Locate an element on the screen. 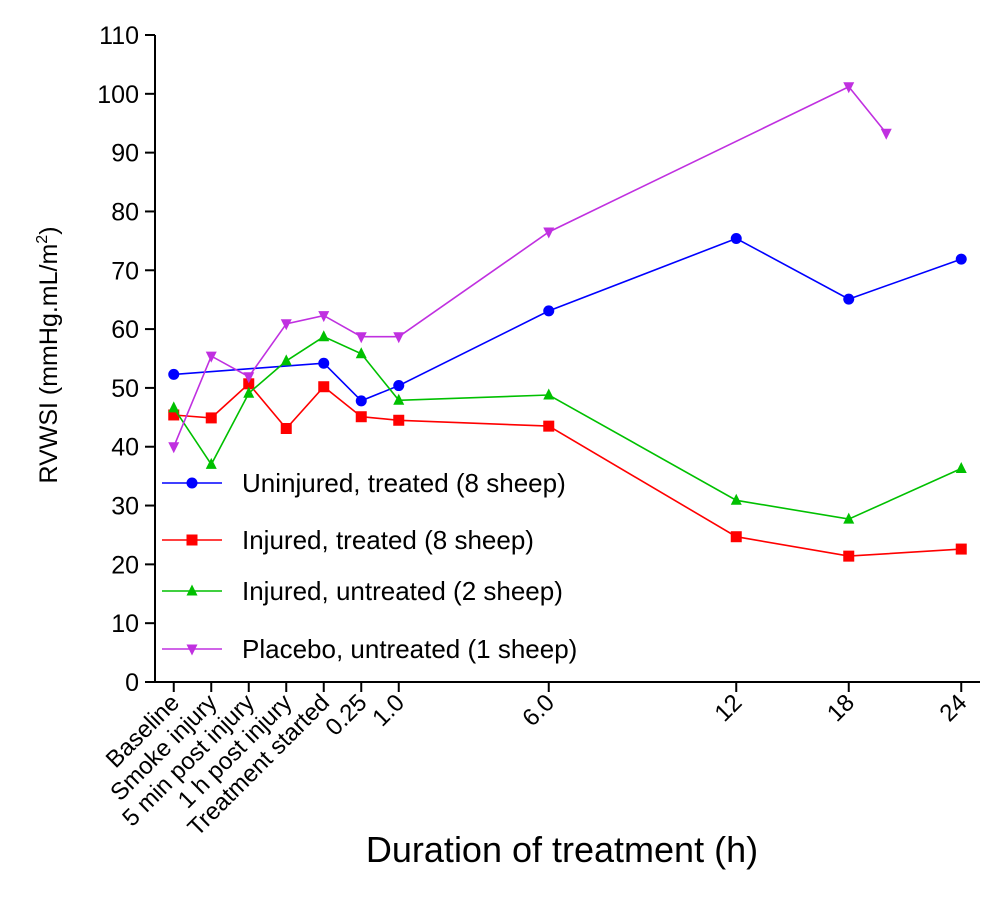 The width and height of the screenshot is (1000, 910). legend-label: Injured, treated (8 sheep) is located at coordinates (388, 540).